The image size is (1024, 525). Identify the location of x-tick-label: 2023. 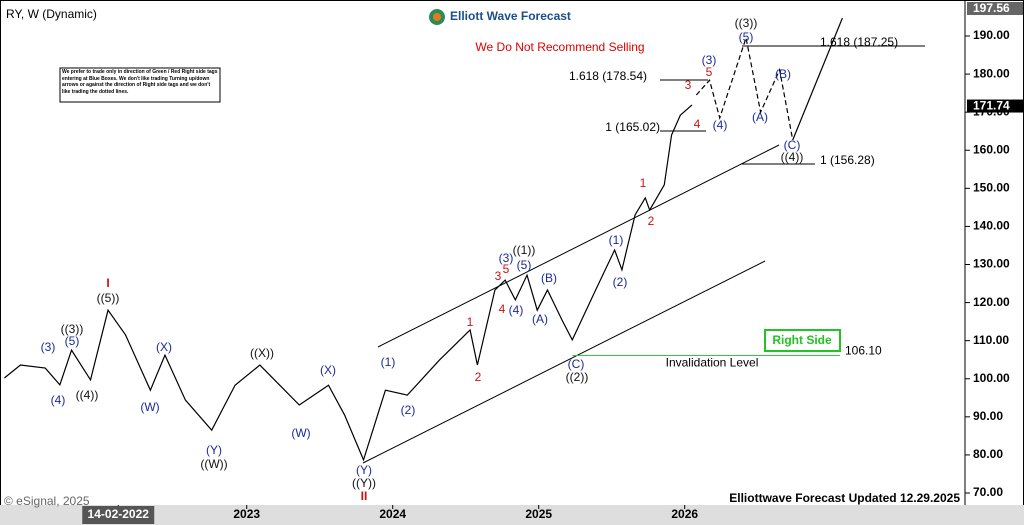
(246, 514).